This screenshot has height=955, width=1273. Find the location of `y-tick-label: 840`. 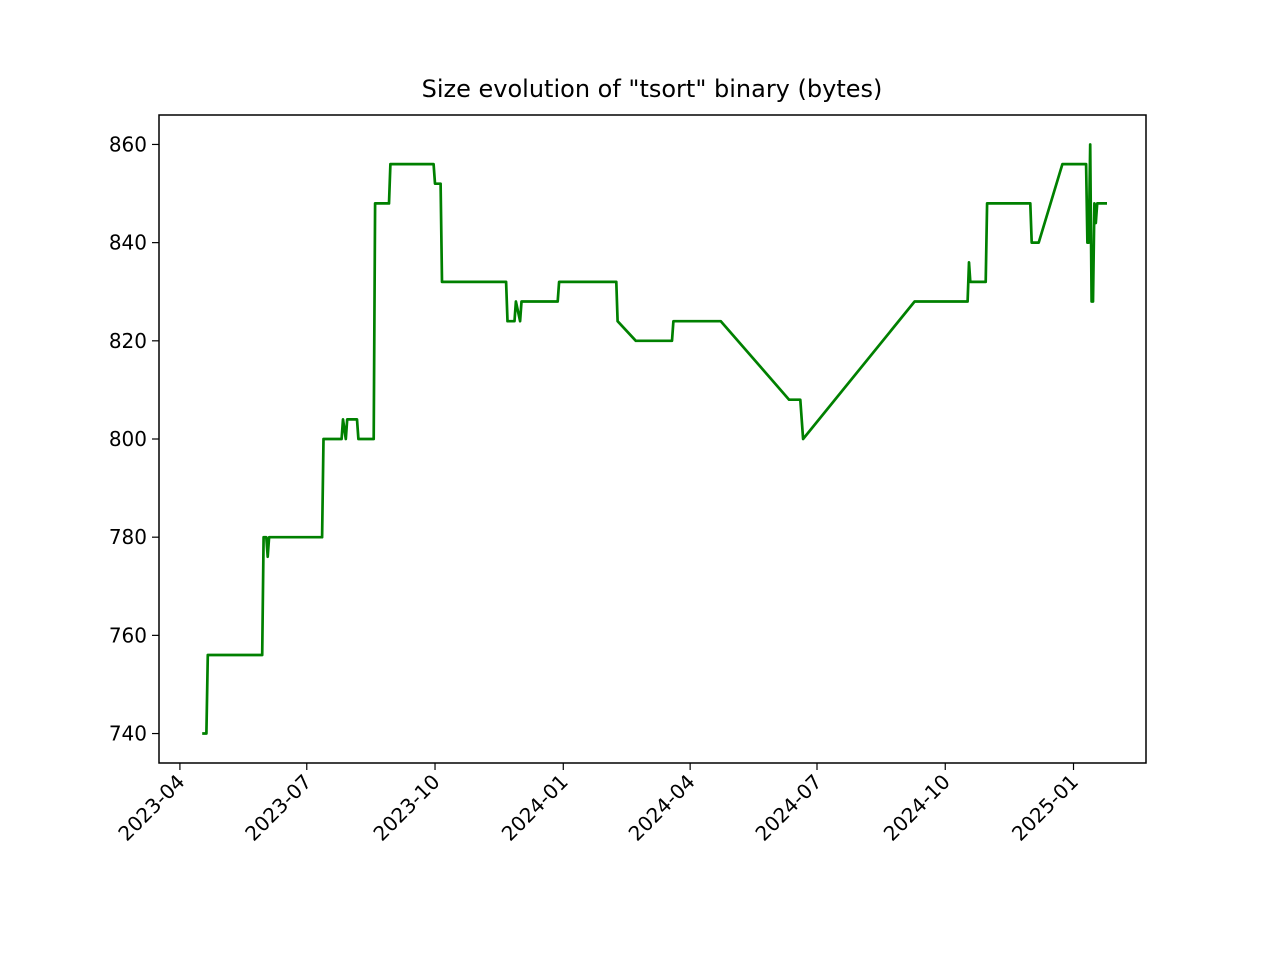

y-tick-label: 840 is located at coordinates (128, 243).